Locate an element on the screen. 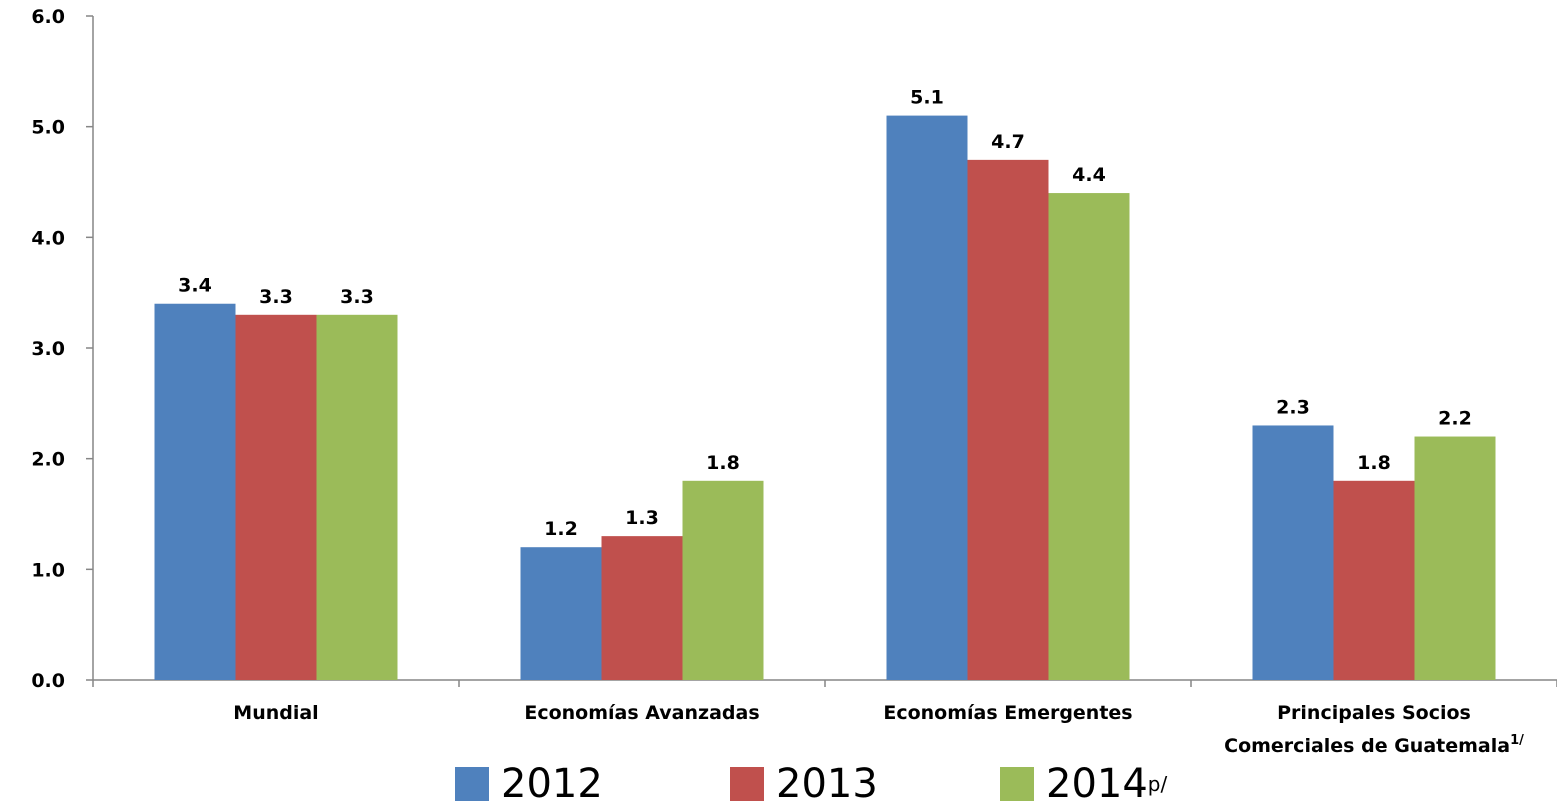 The height and width of the screenshot is (808, 1557). y-tick-label: 6.0 is located at coordinates (48, 17).